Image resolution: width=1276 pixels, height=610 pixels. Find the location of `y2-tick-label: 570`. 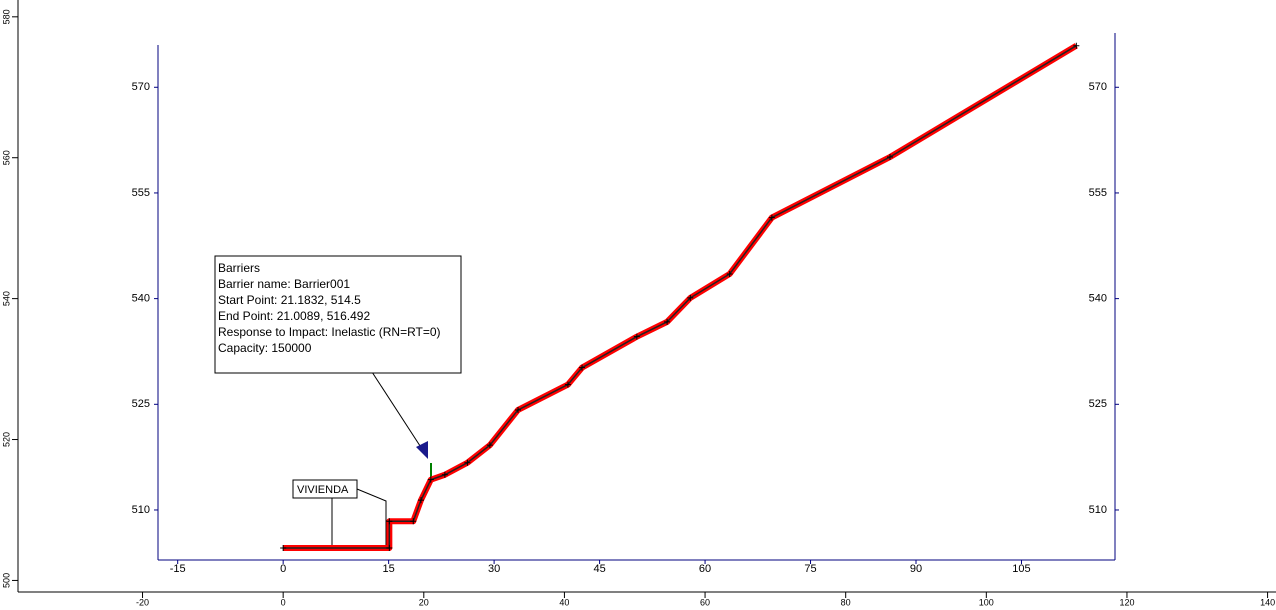

y2-tick-label: 570 is located at coordinates (1098, 87).